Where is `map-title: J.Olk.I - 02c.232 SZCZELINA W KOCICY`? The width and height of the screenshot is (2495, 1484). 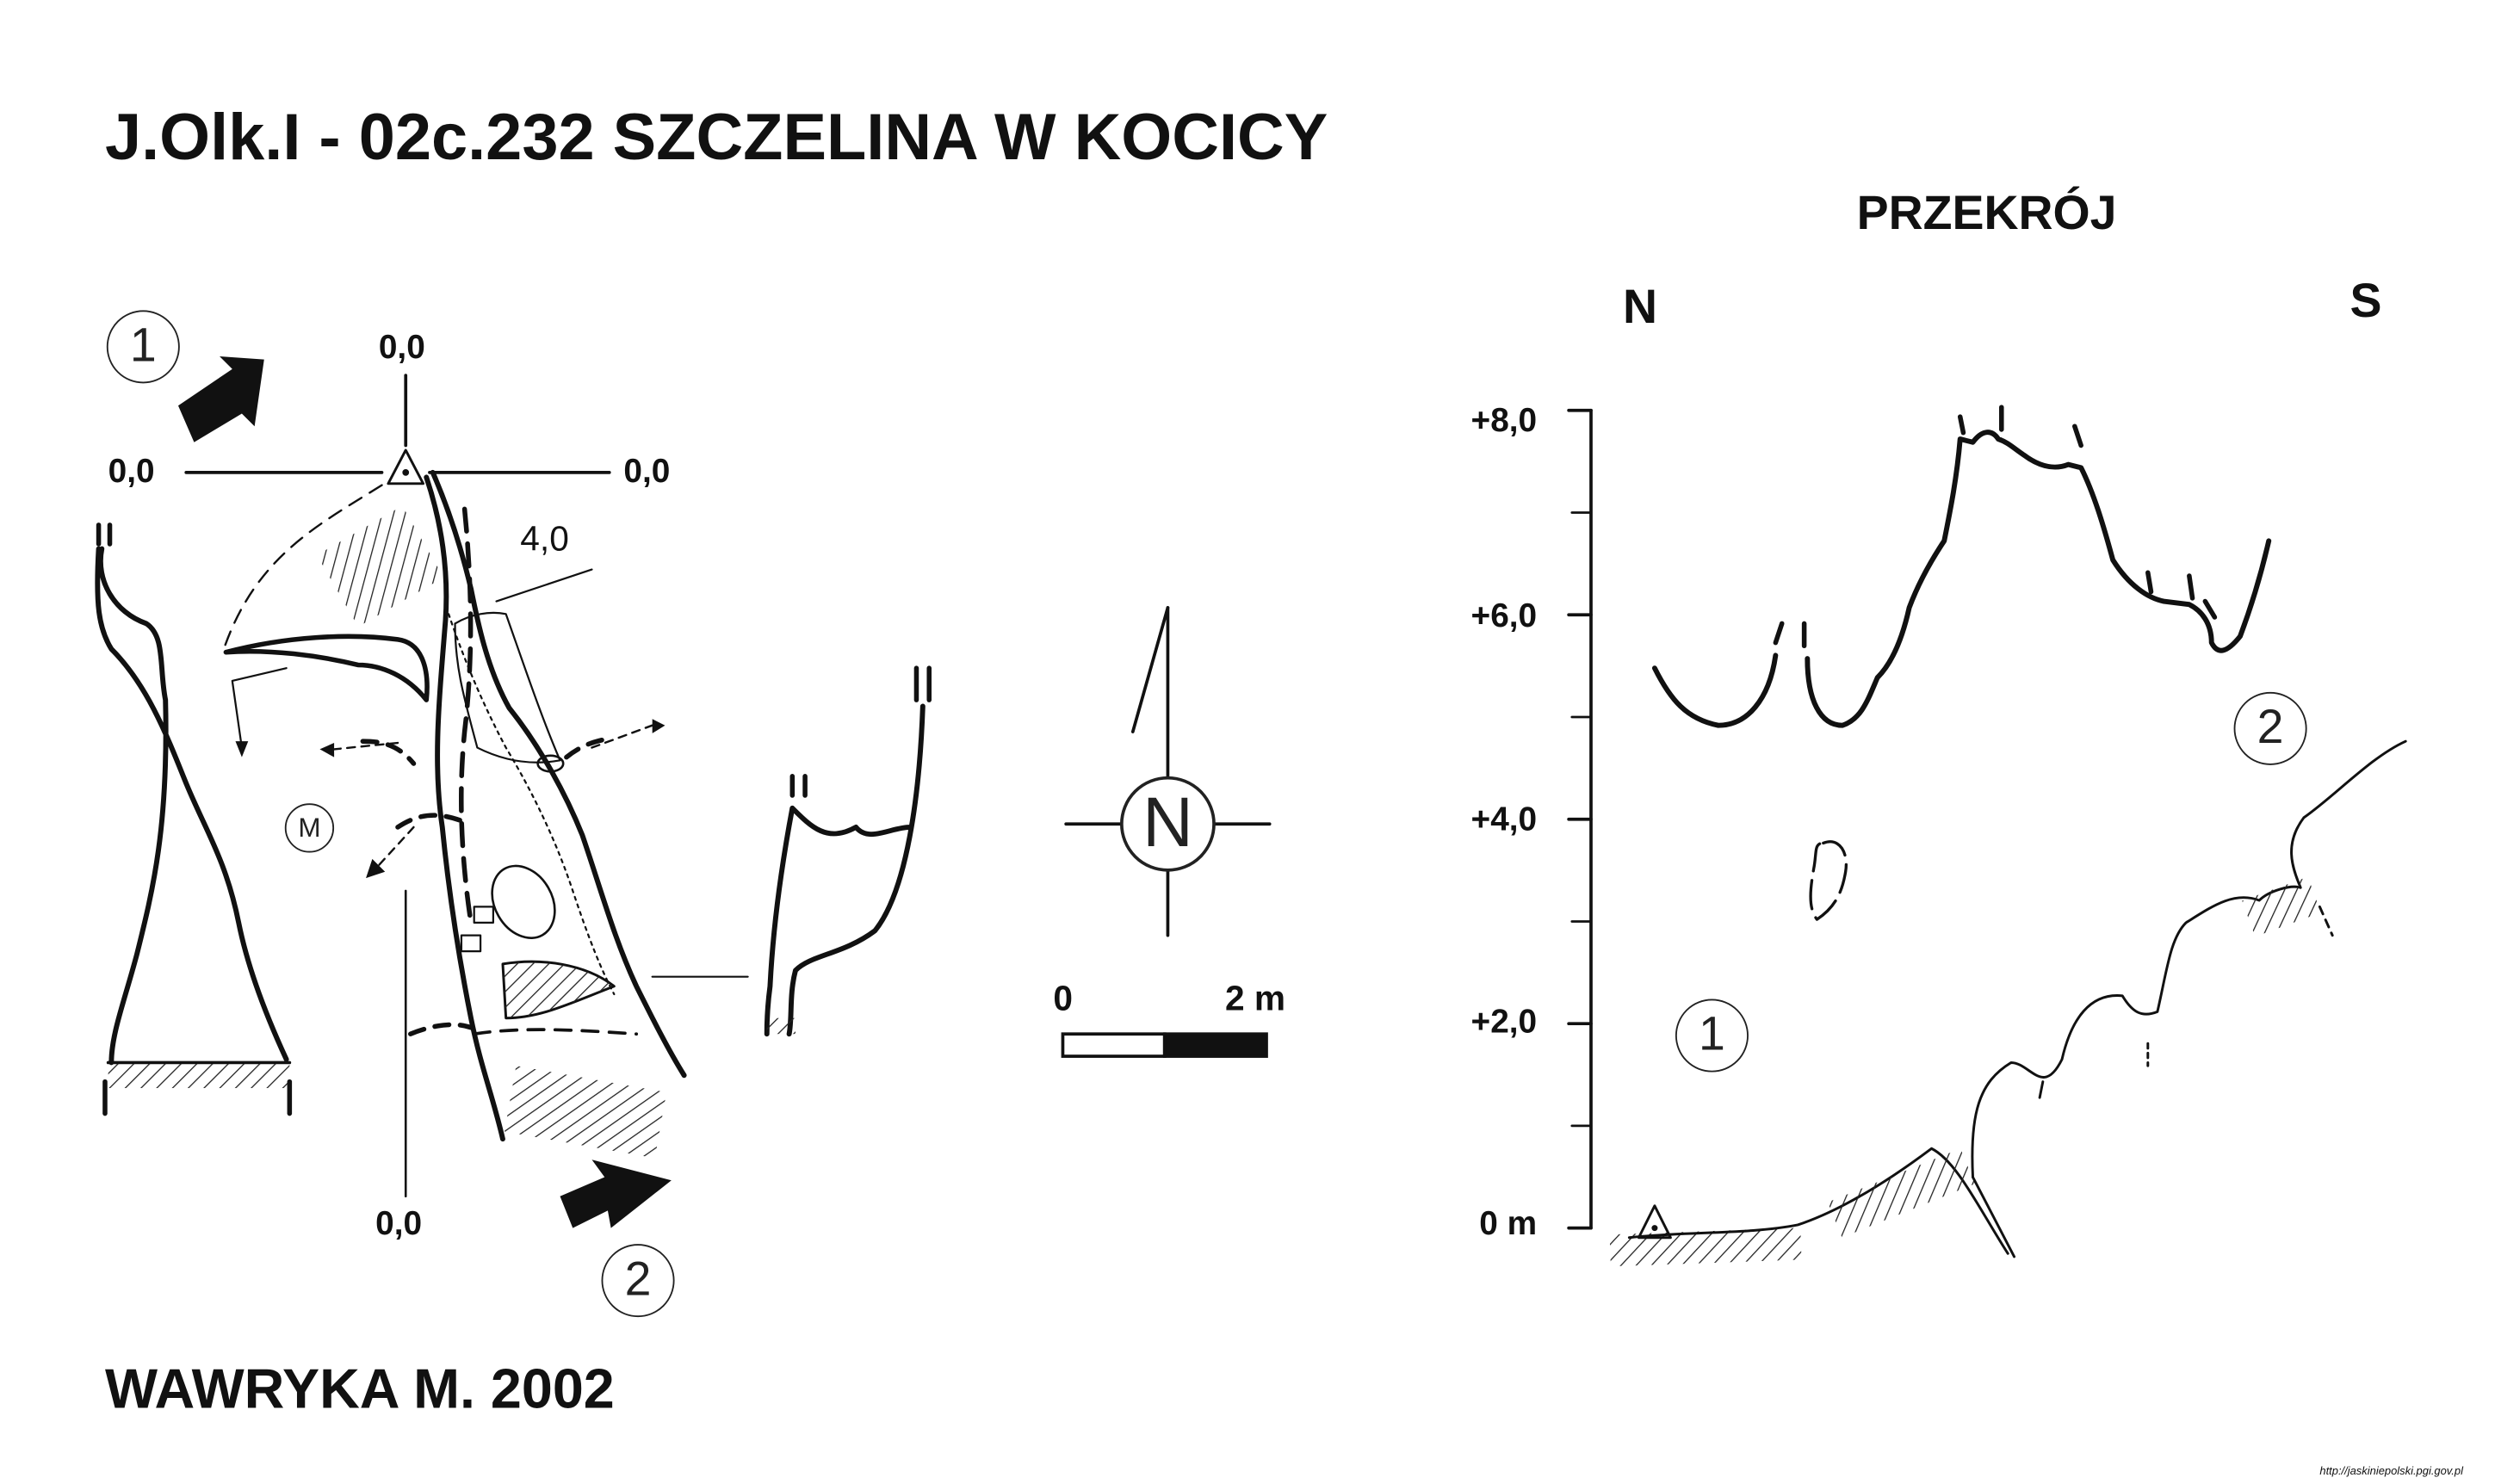
map-title: J.Olk.I - 02c.232 SZCZELINA W KOCICY is located at coordinates (716, 137).